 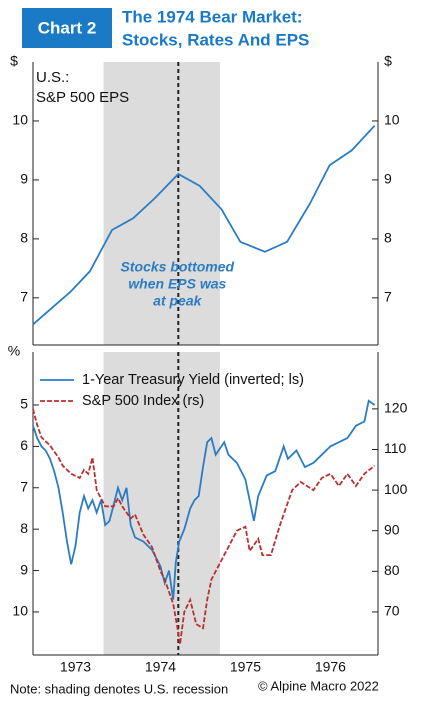 I want to click on title-line: Stocks, Rates And EPS, so click(x=215, y=39).